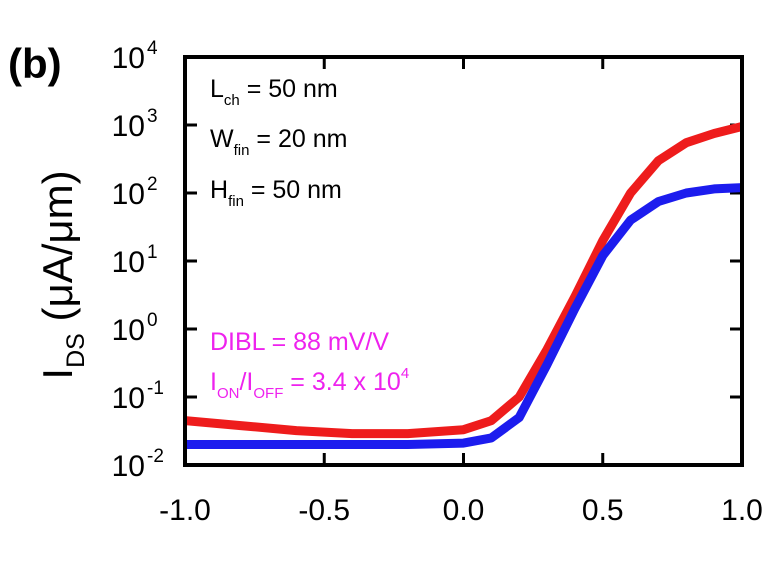 The width and height of the screenshot is (777, 561). What do you see at coordinates (464, 510) in the screenshot?
I see `x-tick-label: 0.0` at bounding box center [464, 510].